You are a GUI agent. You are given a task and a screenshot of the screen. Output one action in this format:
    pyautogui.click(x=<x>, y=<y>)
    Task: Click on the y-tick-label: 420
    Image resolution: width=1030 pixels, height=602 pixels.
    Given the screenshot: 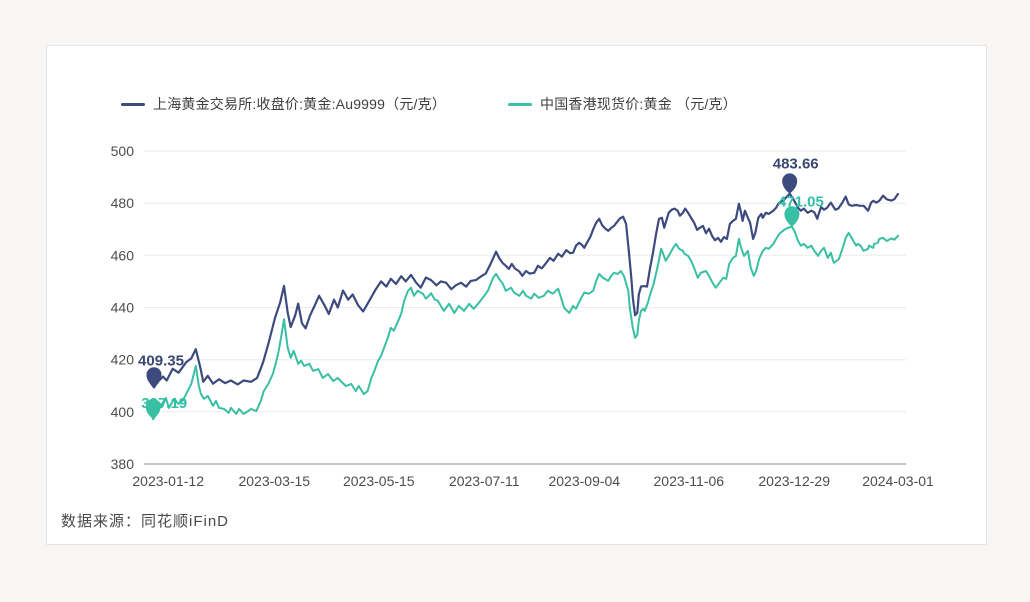 What is the action you would take?
    pyautogui.click(x=123, y=360)
    